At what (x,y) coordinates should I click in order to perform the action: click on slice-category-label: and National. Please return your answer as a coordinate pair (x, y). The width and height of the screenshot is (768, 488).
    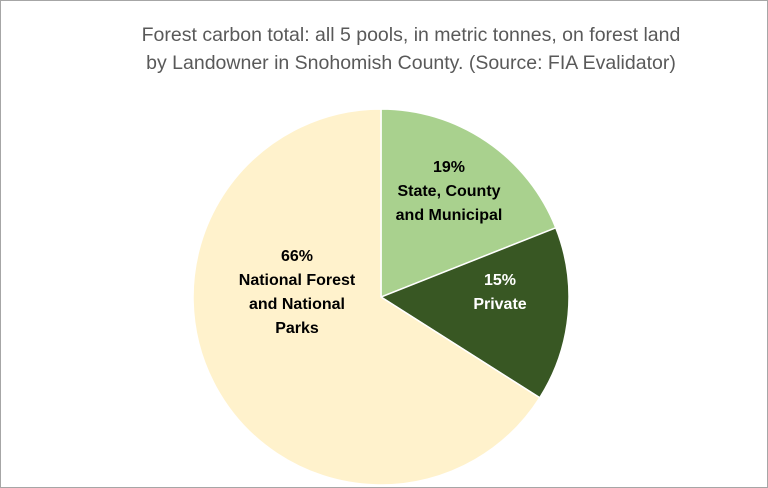
    Looking at the image, I should click on (297, 304).